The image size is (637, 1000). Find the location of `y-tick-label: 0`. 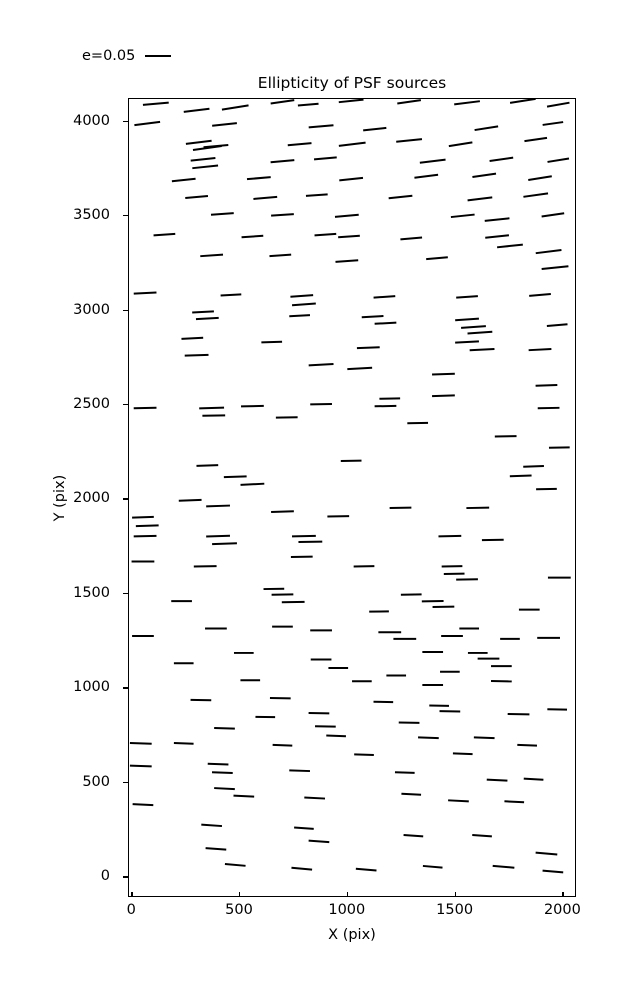

y-tick-label: 0 is located at coordinates (105, 876).